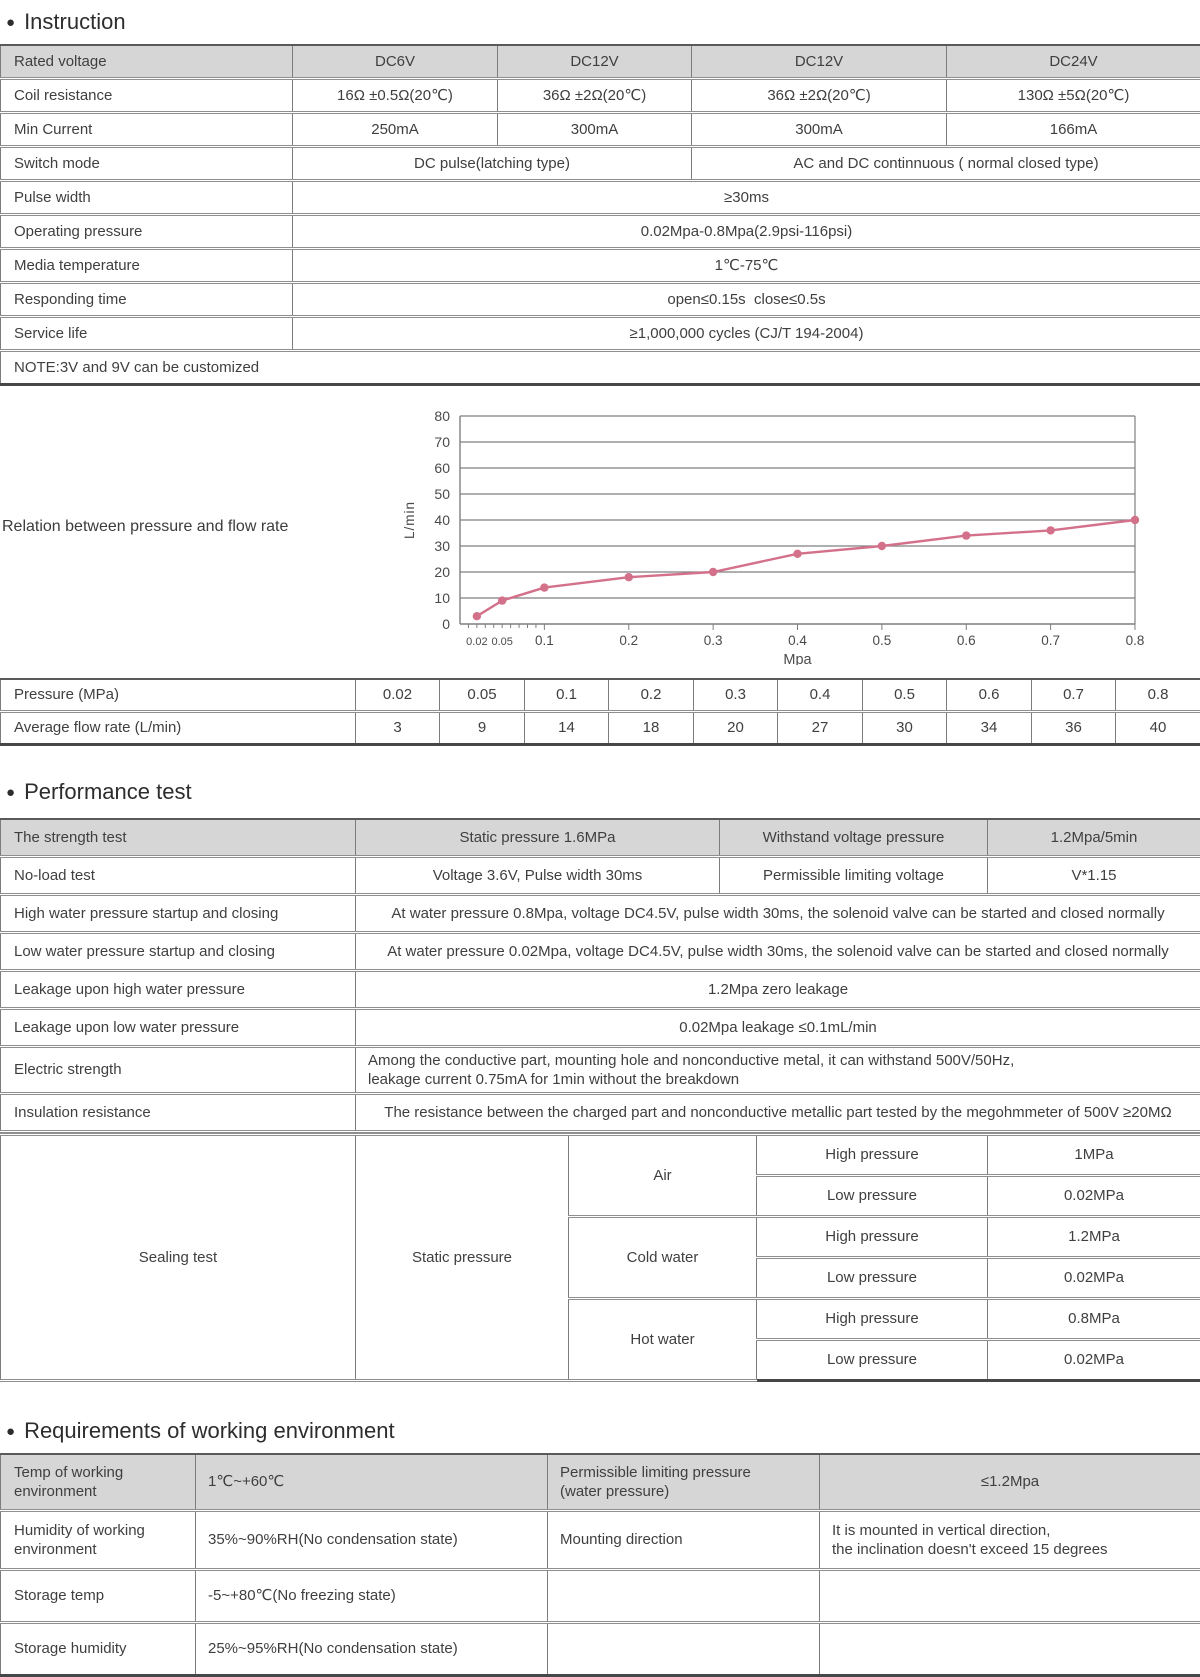 The height and width of the screenshot is (1677, 1200). What do you see at coordinates (736, 728) in the screenshot?
I see `flow-cell: 20` at bounding box center [736, 728].